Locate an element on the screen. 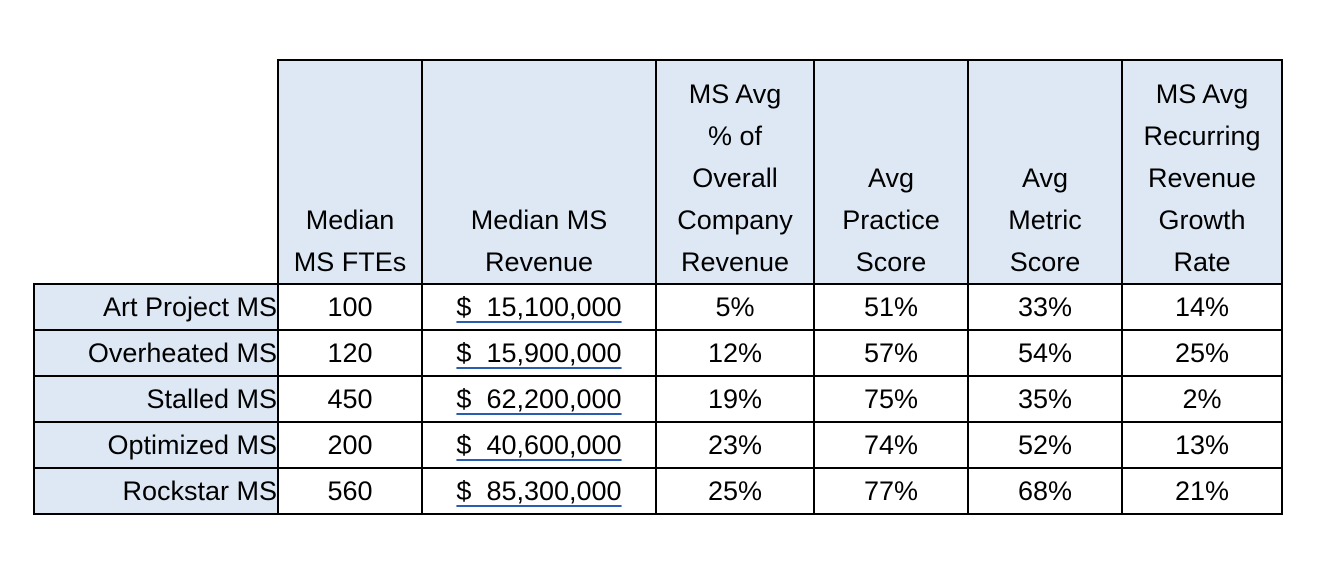 This screenshot has width=1338, height=584. pct-revenue-cell: 23% is located at coordinates (735, 445).